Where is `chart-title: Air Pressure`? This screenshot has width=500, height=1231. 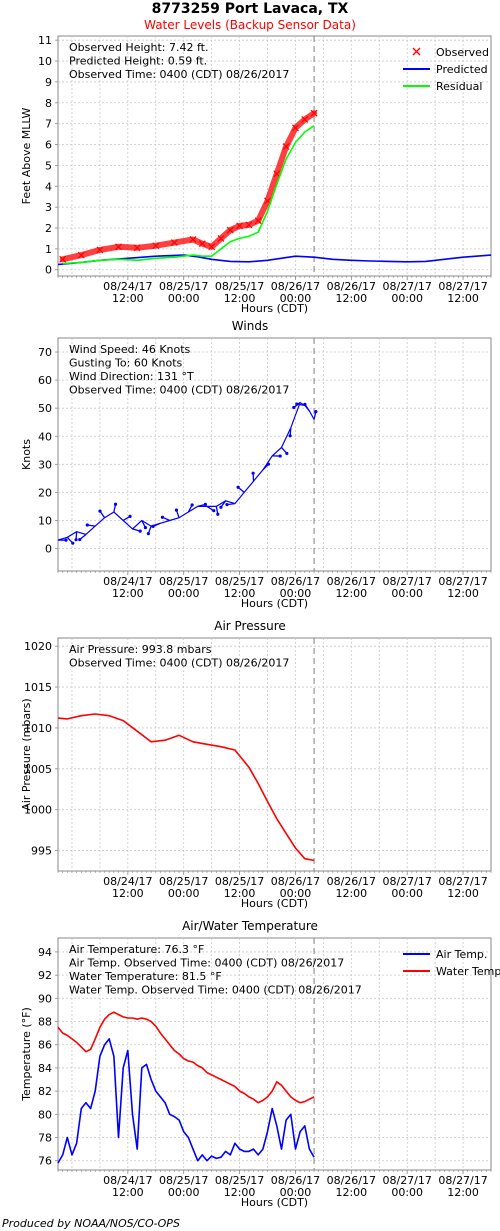 chart-title: Air Pressure is located at coordinates (250, 626).